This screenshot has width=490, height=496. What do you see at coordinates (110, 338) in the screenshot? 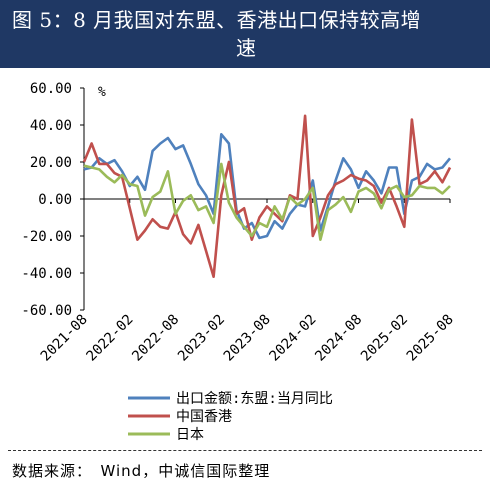
I see `x-tick-label: 2022-02` at bounding box center [110, 338].